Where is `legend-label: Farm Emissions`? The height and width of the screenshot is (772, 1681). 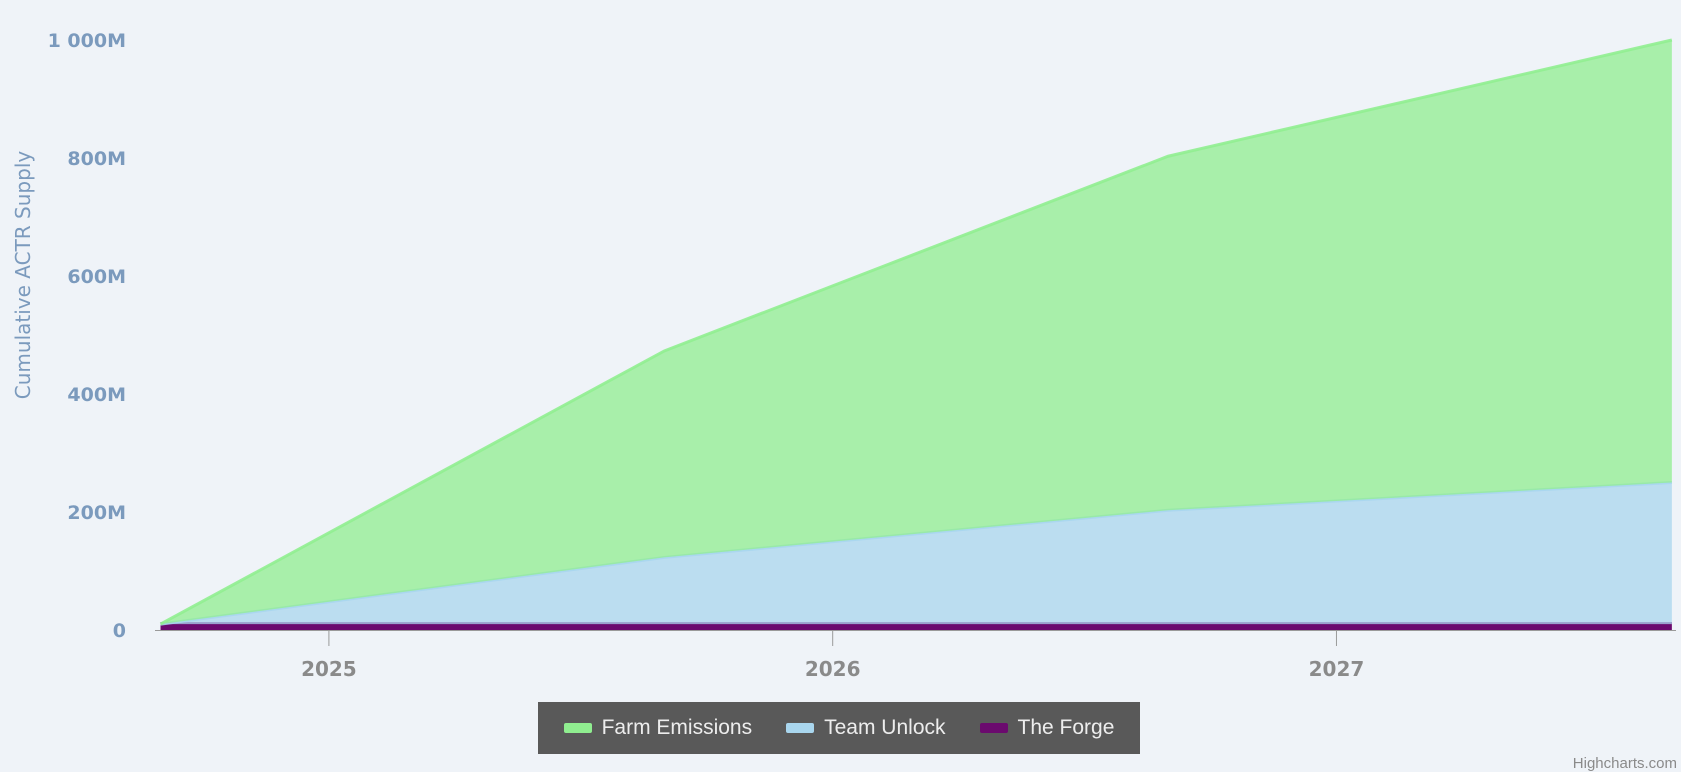
legend-label: Farm Emissions is located at coordinates (677, 727).